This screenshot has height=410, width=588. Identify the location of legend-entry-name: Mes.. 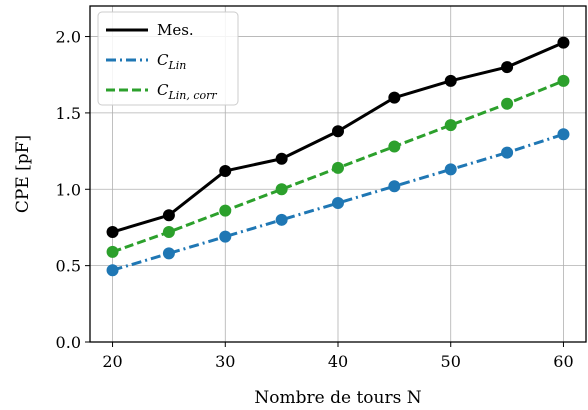
(175, 30).